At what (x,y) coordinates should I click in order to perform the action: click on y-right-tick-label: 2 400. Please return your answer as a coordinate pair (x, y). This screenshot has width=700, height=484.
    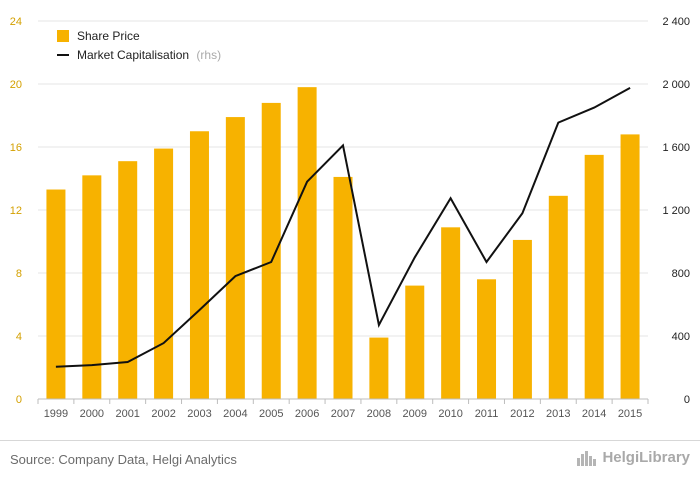
    Looking at the image, I should click on (676, 22).